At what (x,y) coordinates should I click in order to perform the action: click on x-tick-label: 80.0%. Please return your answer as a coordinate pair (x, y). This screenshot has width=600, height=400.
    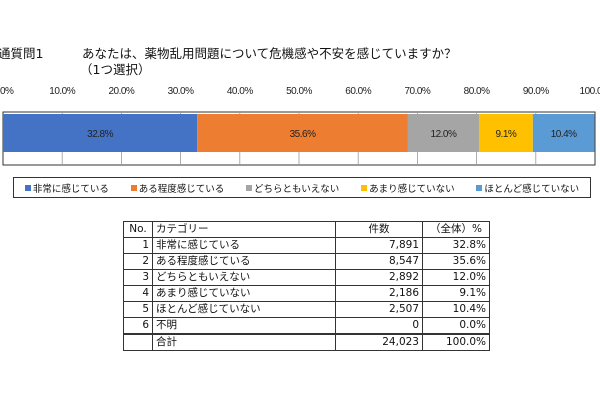
    Looking at the image, I should click on (477, 91).